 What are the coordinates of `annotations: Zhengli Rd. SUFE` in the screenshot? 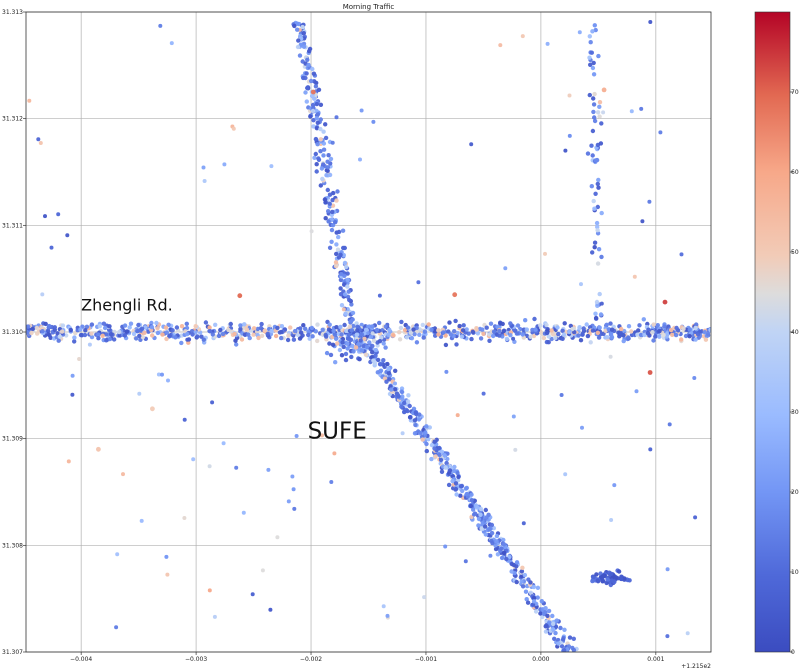 It's located at (224, 370).